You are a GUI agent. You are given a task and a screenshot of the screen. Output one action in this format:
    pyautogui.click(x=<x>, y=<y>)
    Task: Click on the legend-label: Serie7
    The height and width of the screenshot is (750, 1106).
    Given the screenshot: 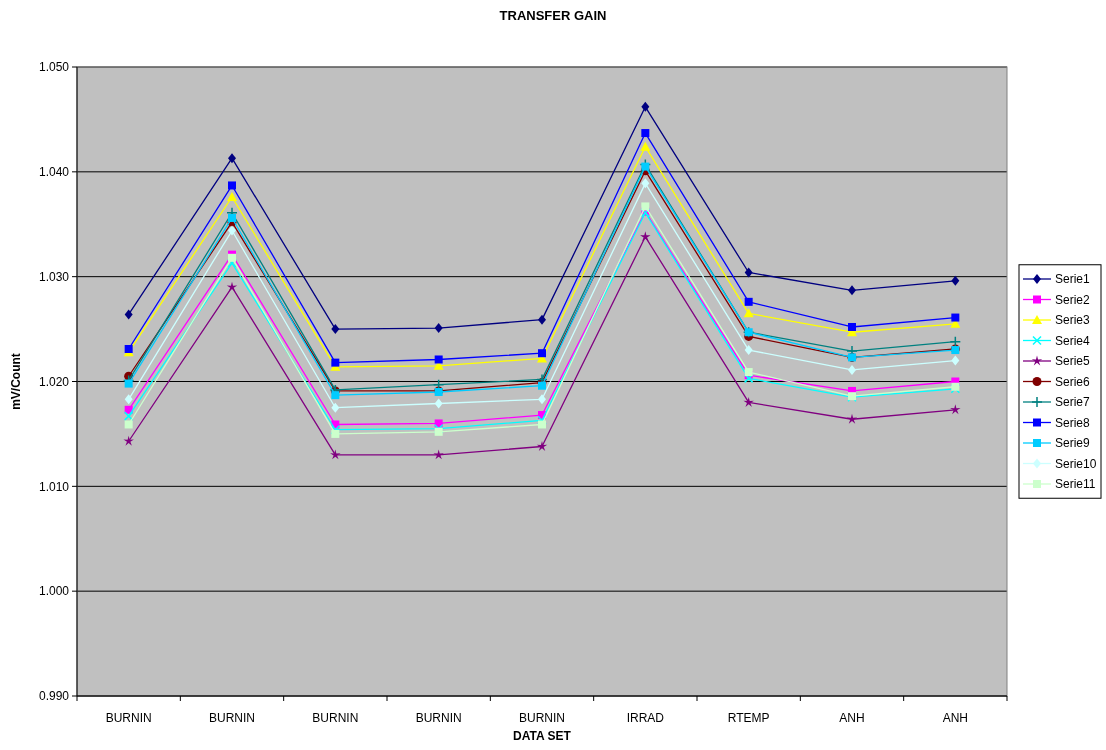 What is the action you would take?
    pyautogui.click(x=1073, y=402)
    